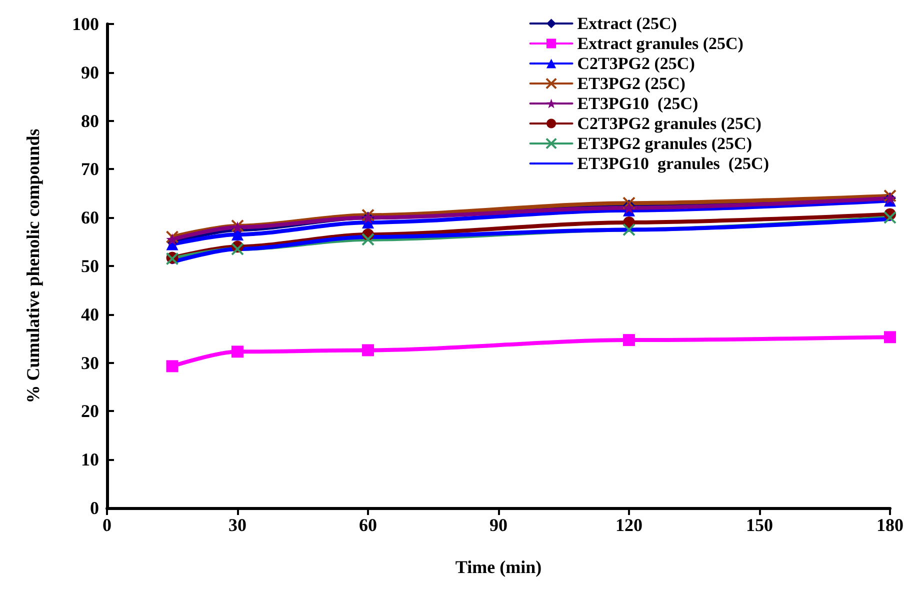 The width and height of the screenshot is (914, 601). I want to click on x-tick-label: 150, so click(759, 525).